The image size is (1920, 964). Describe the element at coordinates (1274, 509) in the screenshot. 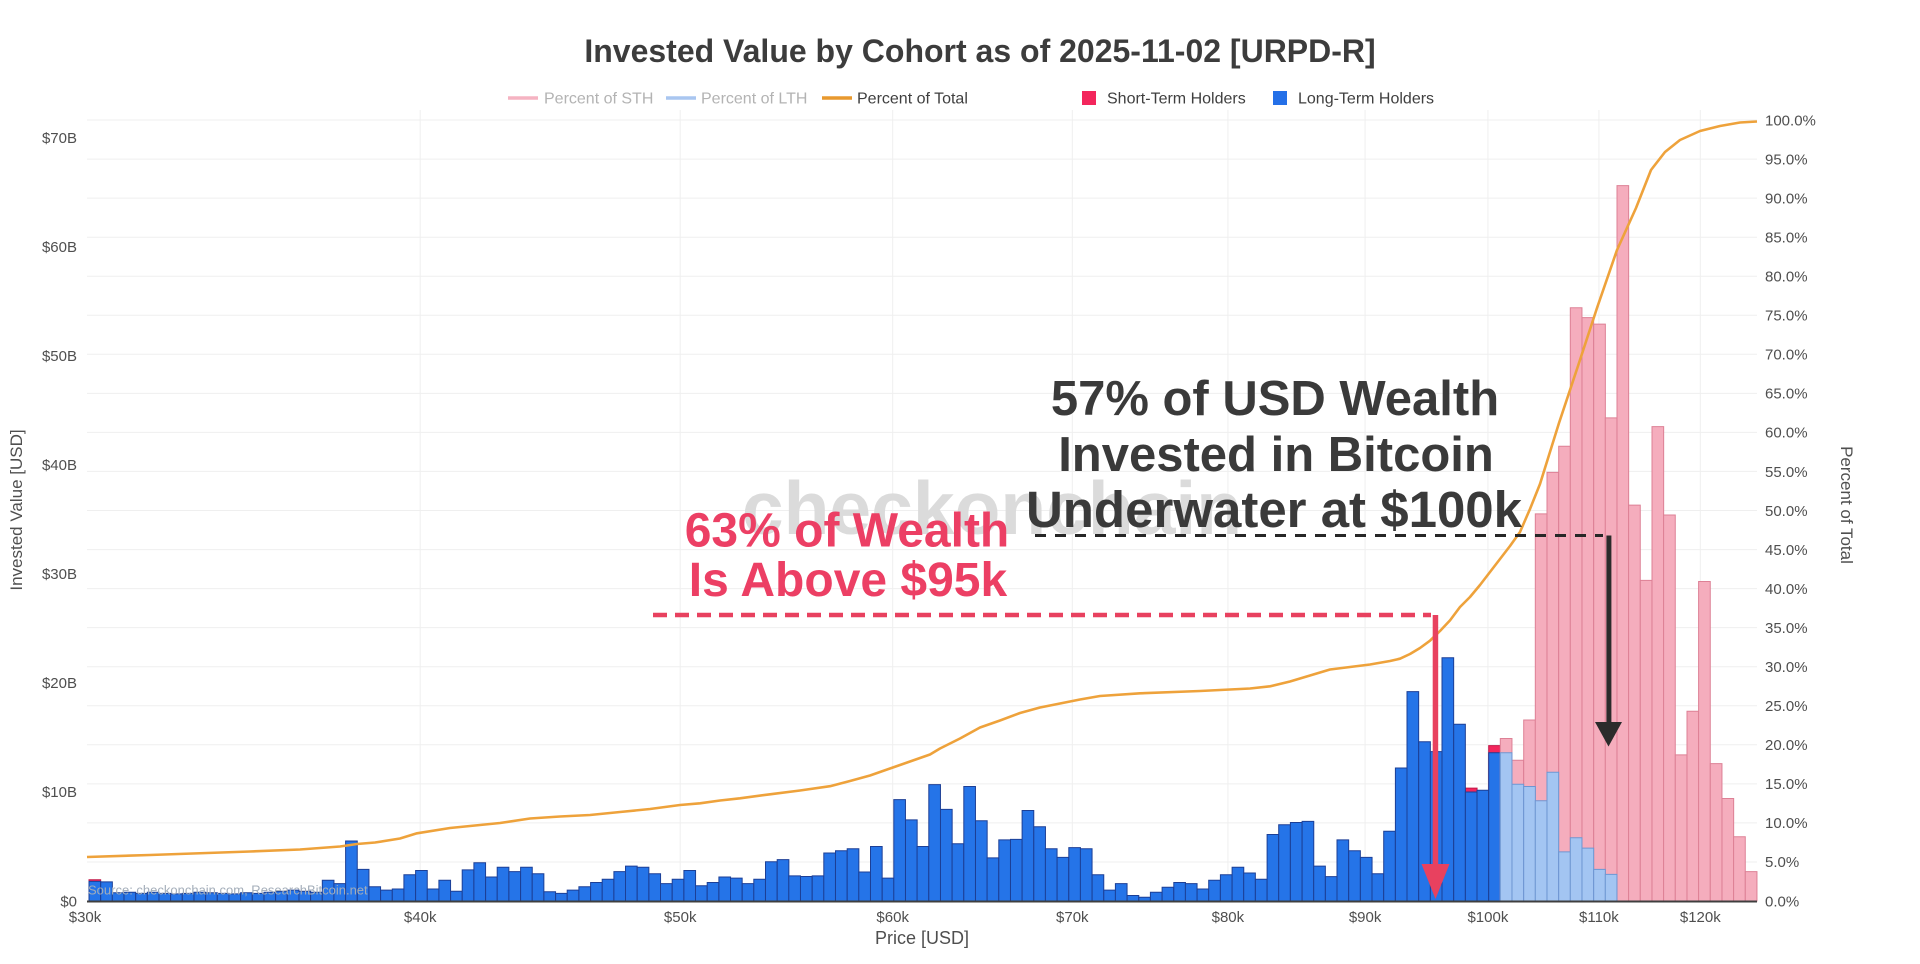

I see `svg-text: Underwater at $100k` at that location.